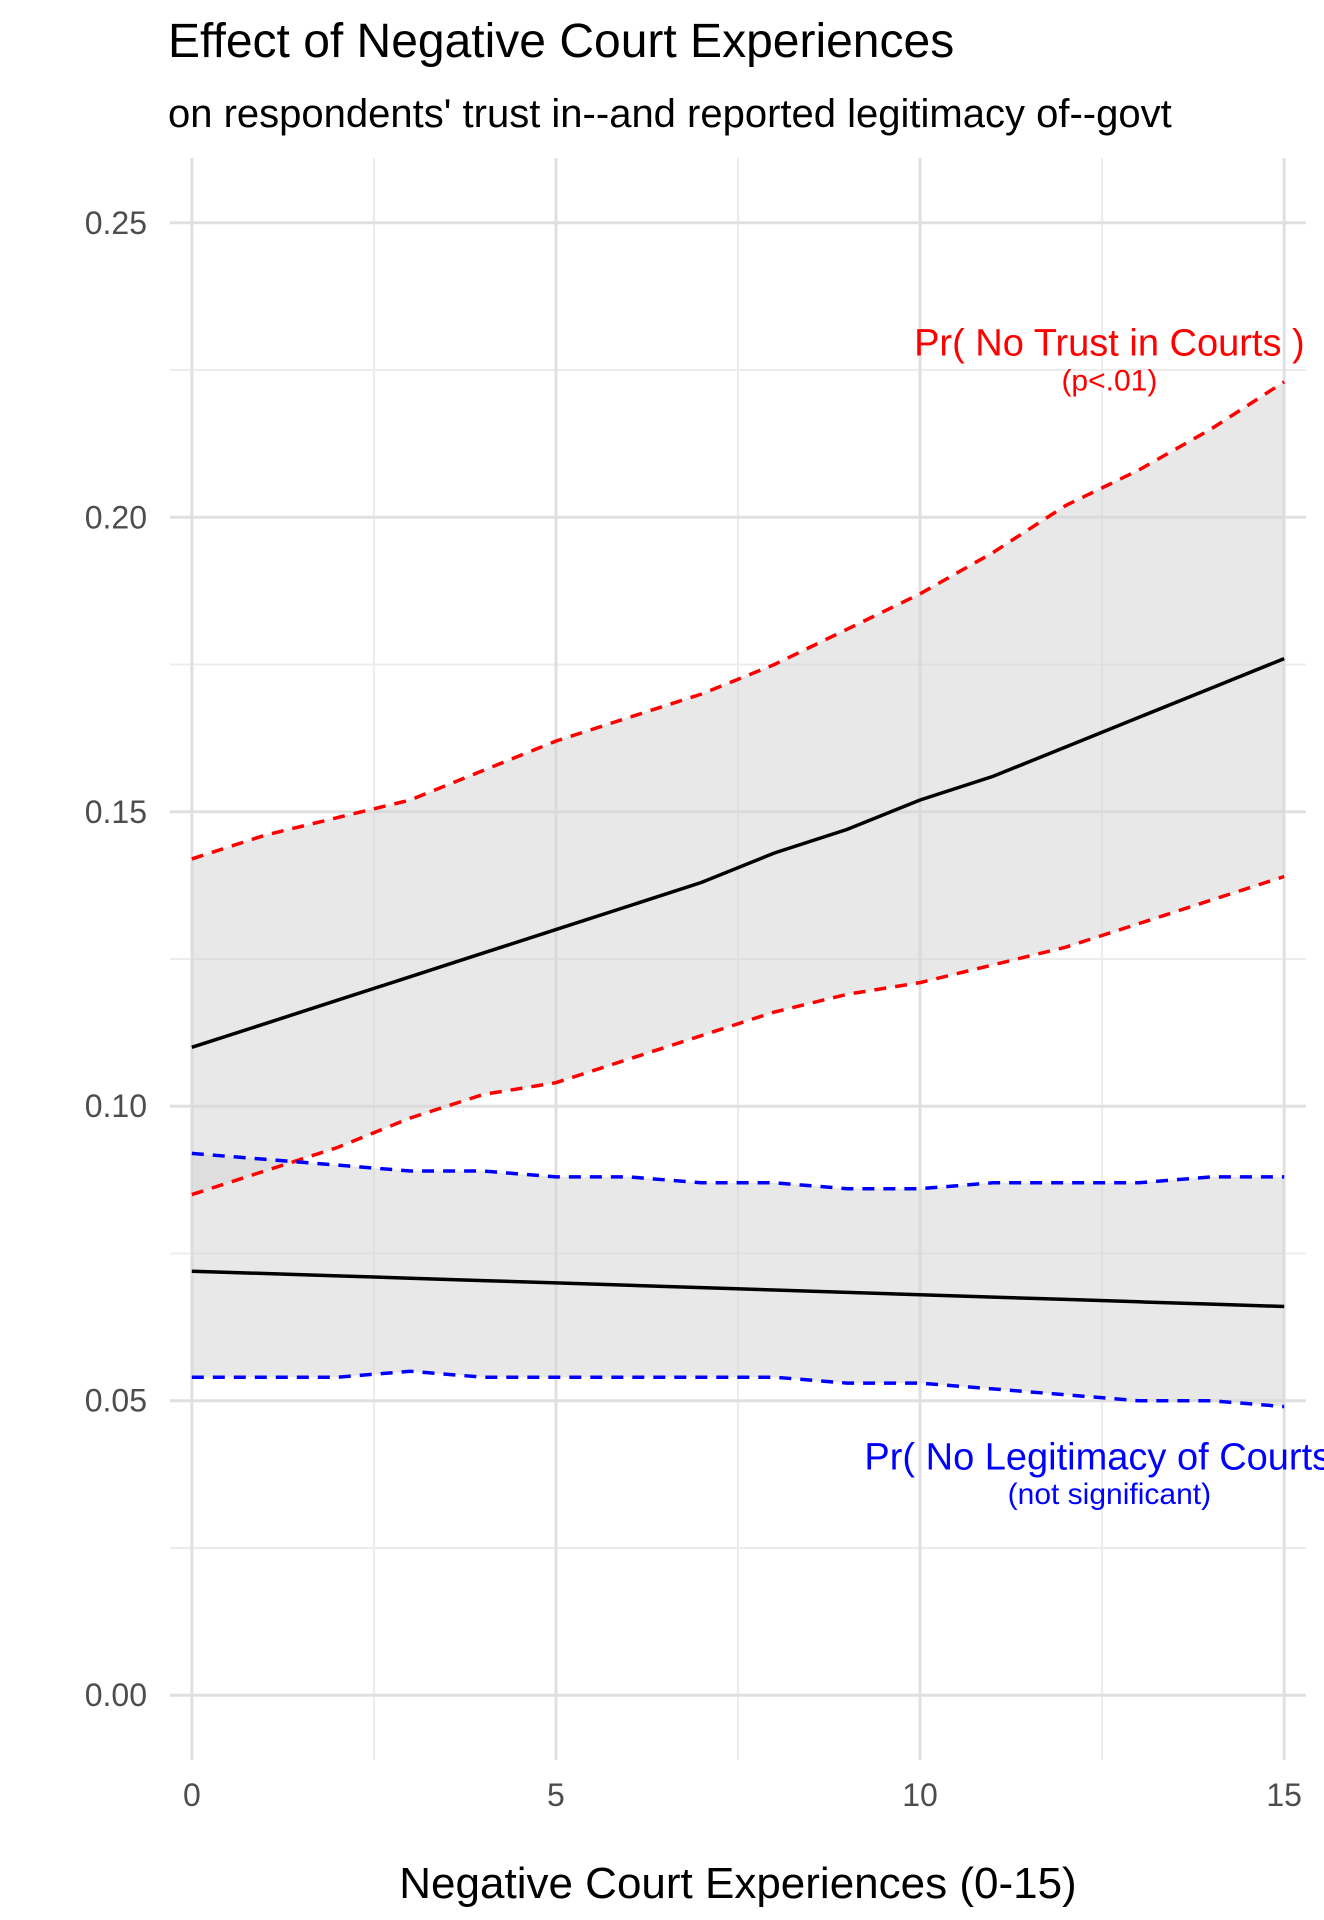 This screenshot has height=1920, width=1324. What do you see at coordinates (116, 223) in the screenshot?
I see `y-tick-label: 0.25` at bounding box center [116, 223].